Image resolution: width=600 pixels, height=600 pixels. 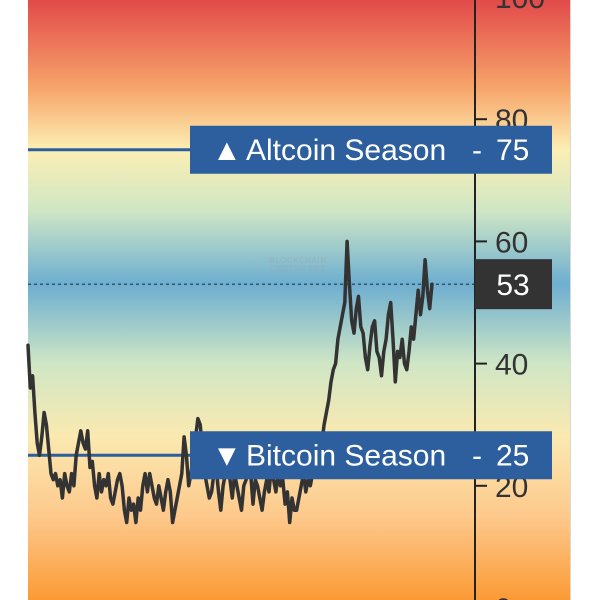 I want to click on current-value-label: 53, so click(x=512, y=285).